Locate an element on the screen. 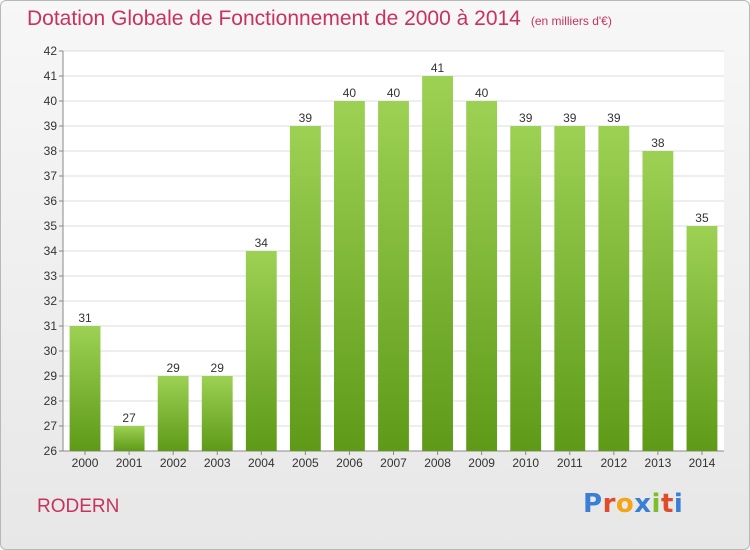  x-tick-label: 2004 is located at coordinates (261, 463).